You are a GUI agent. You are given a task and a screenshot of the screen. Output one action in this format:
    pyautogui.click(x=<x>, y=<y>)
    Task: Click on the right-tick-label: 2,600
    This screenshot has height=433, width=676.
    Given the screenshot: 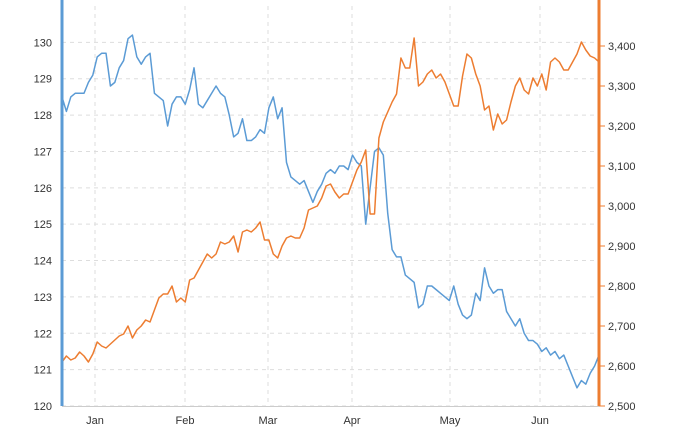 What is the action you would take?
    pyautogui.click(x=622, y=367)
    